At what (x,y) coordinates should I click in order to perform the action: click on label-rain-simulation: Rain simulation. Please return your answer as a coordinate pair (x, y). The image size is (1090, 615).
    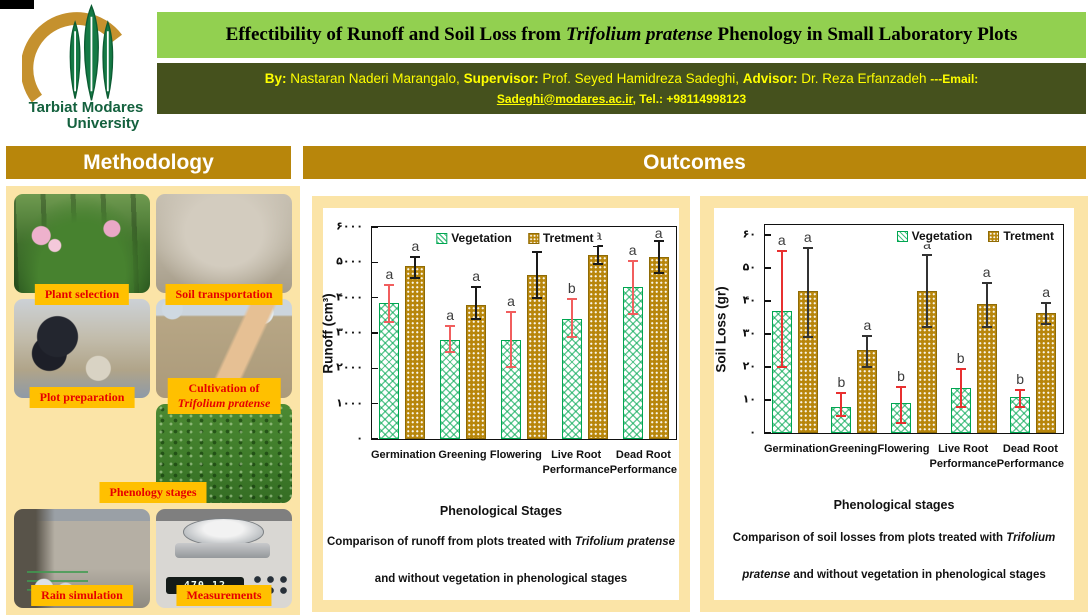
    Looking at the image, I should click on (82, 595).